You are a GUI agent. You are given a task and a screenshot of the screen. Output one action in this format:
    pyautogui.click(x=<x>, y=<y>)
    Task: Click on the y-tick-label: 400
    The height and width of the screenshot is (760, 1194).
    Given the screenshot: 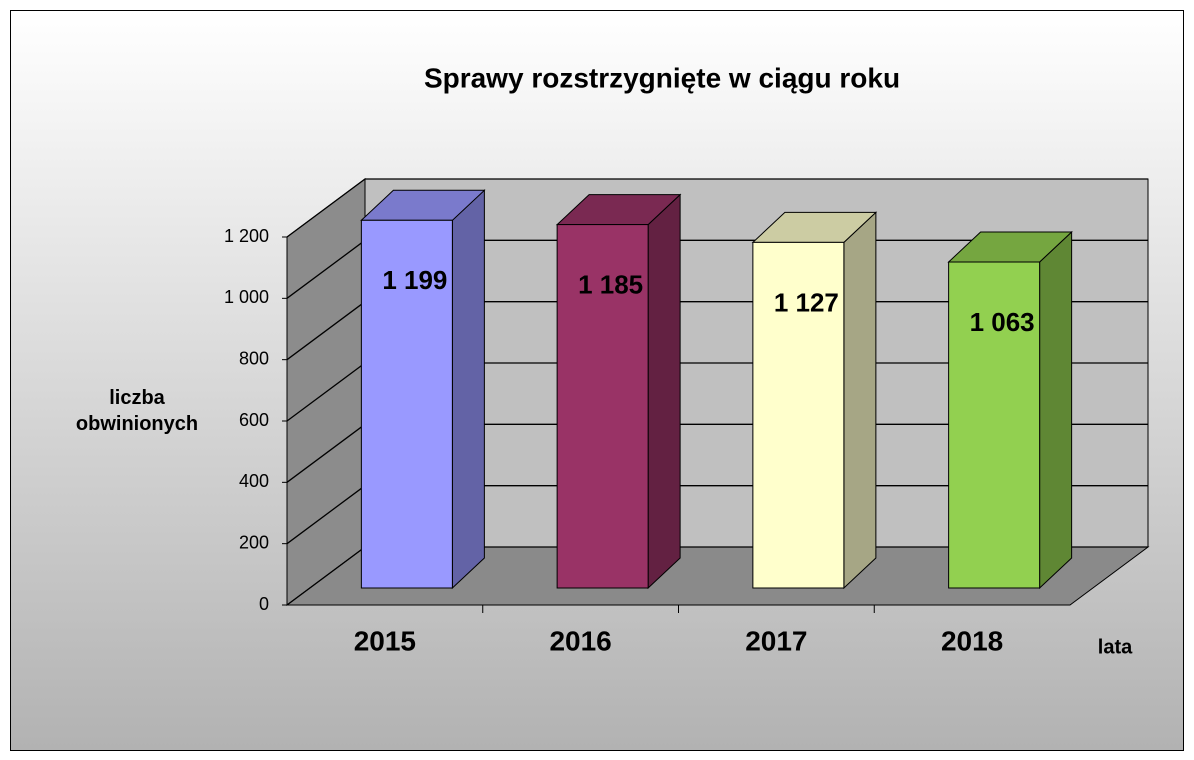 What is the action you would take?
    pyautogui.click(x=254, y=481)
    